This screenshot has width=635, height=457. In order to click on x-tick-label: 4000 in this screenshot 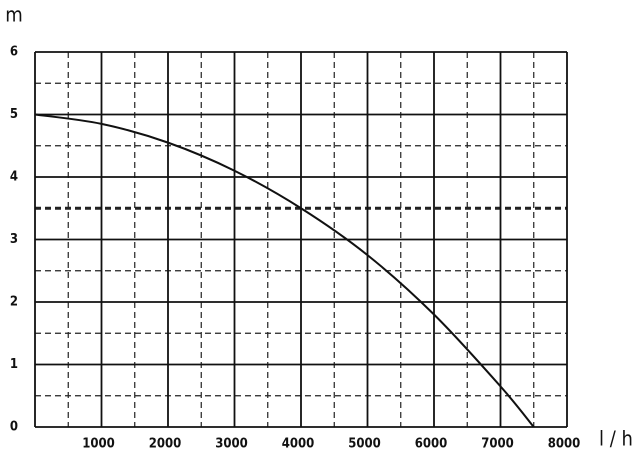, I will do `click(298, 444)`.